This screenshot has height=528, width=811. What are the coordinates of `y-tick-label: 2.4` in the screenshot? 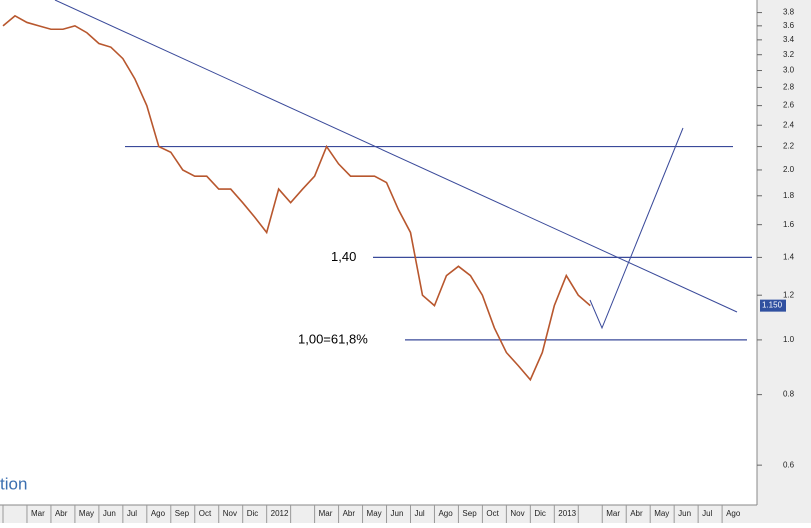 It's located at (789, 124).